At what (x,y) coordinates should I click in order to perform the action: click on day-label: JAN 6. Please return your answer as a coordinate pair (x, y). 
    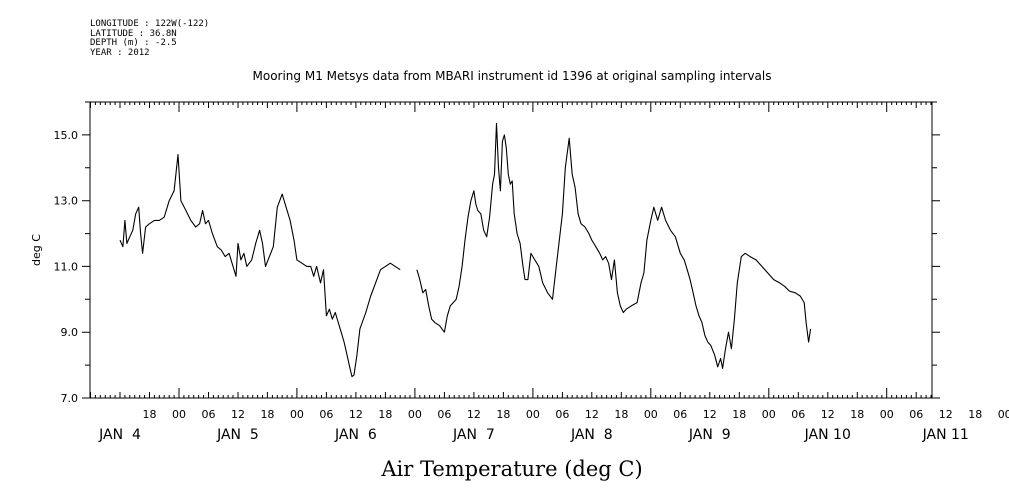
    Looking at the image, I should click on (355, 435).